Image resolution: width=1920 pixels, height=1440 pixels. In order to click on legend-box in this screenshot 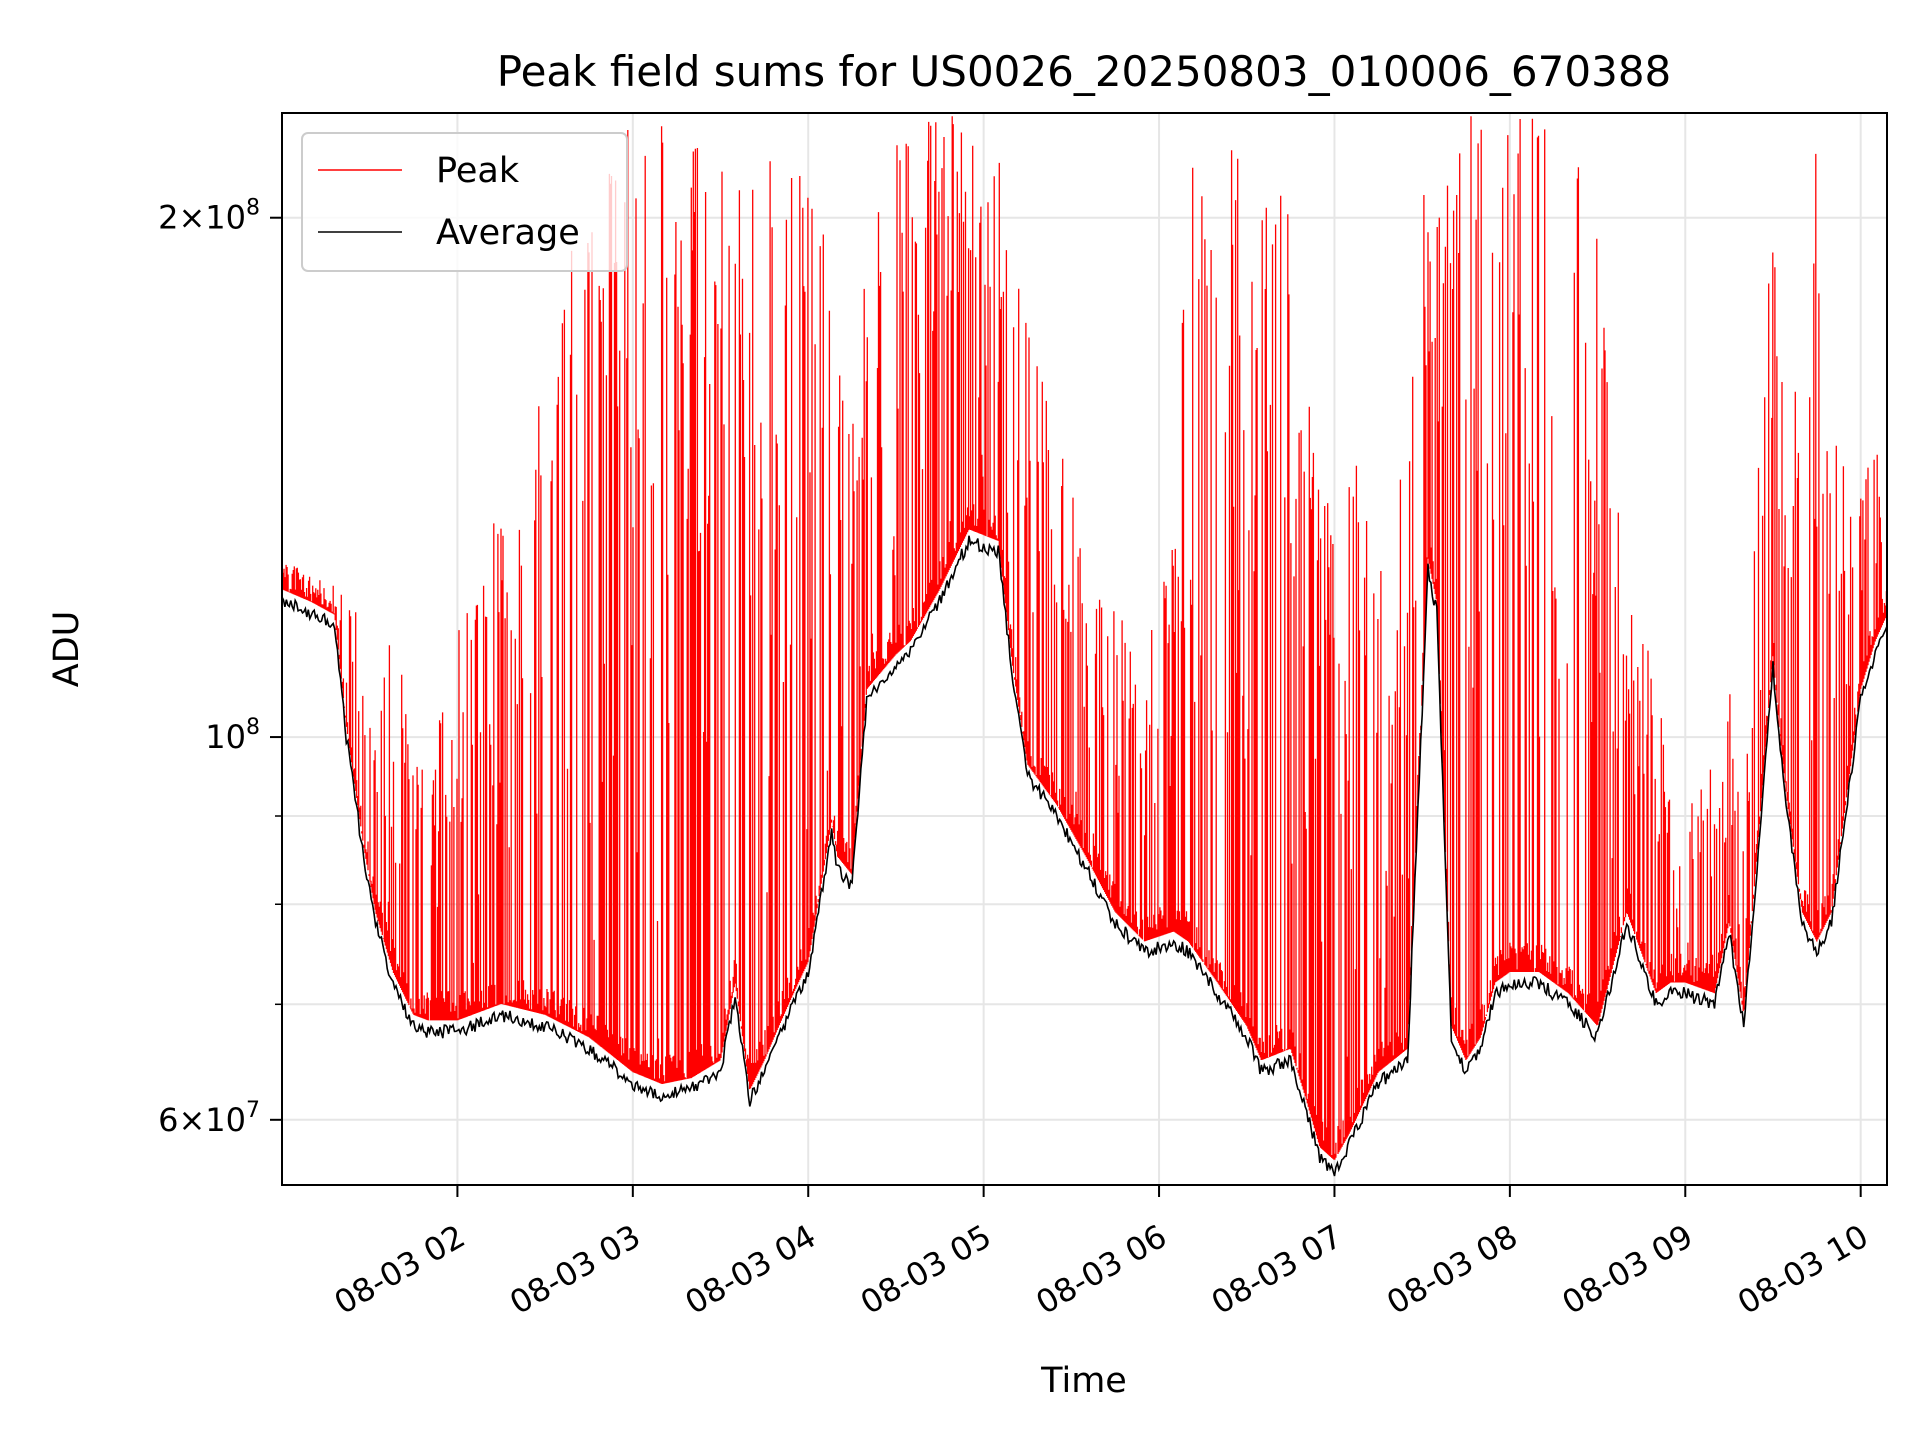, I will do `click(464, 202)`.